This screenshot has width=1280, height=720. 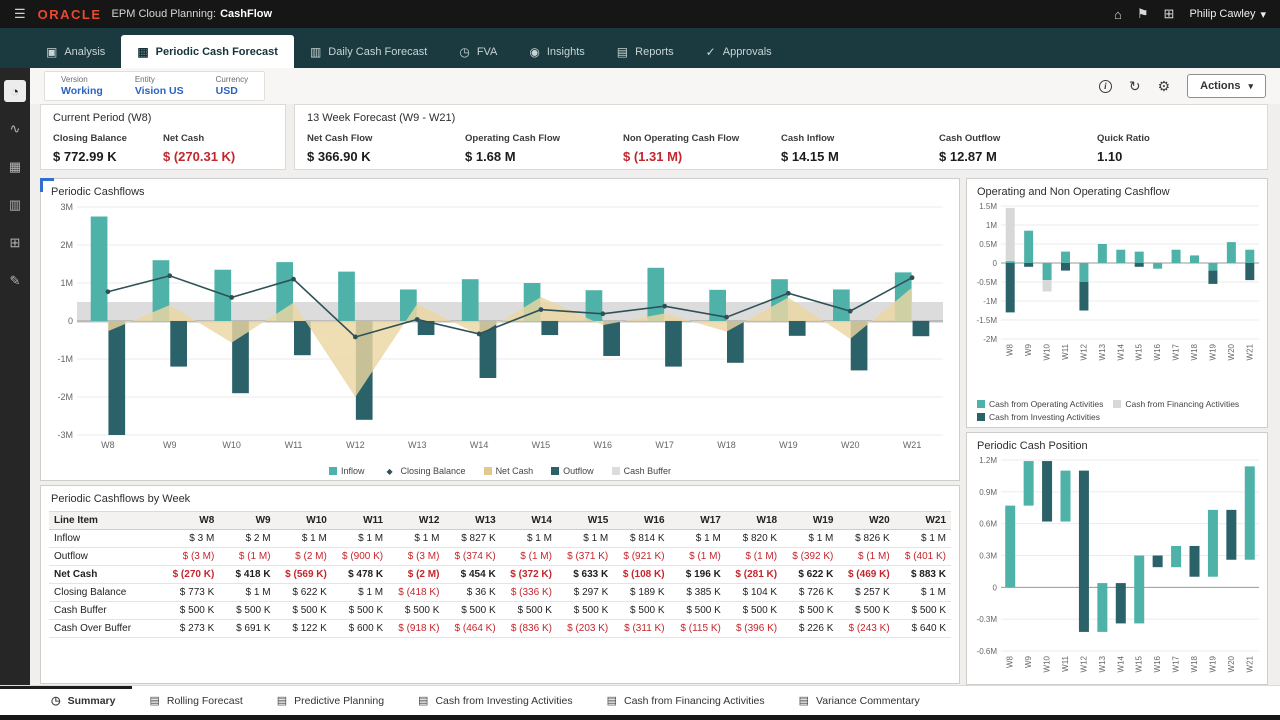 I want to click on table-cell: $ (396 K), so click(x=754, y=628).